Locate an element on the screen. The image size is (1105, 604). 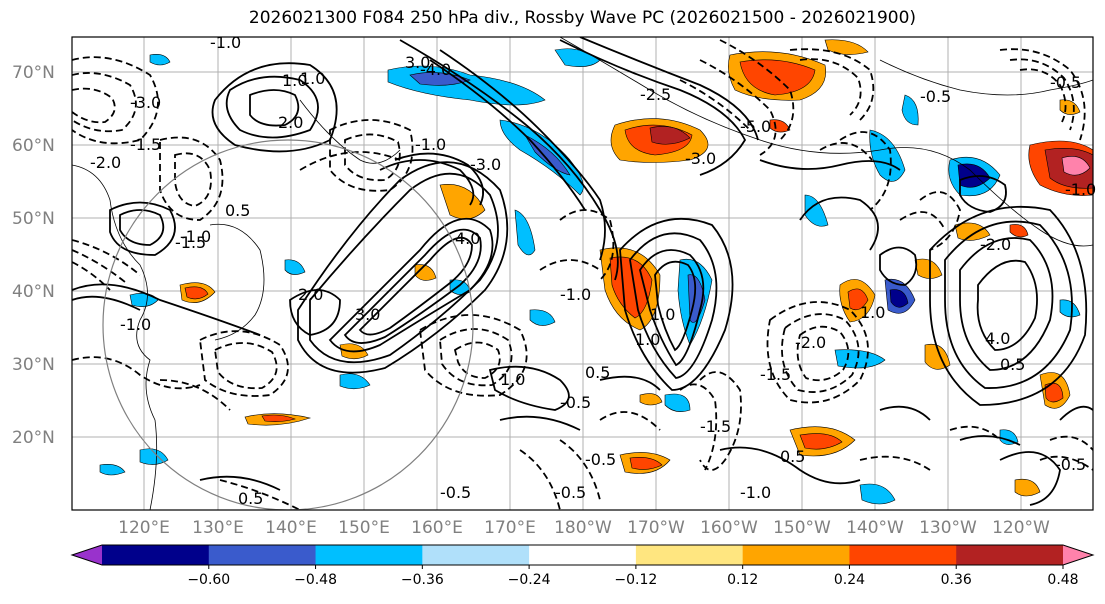
lat-label: 40°N is located at coordinates (33, 292).